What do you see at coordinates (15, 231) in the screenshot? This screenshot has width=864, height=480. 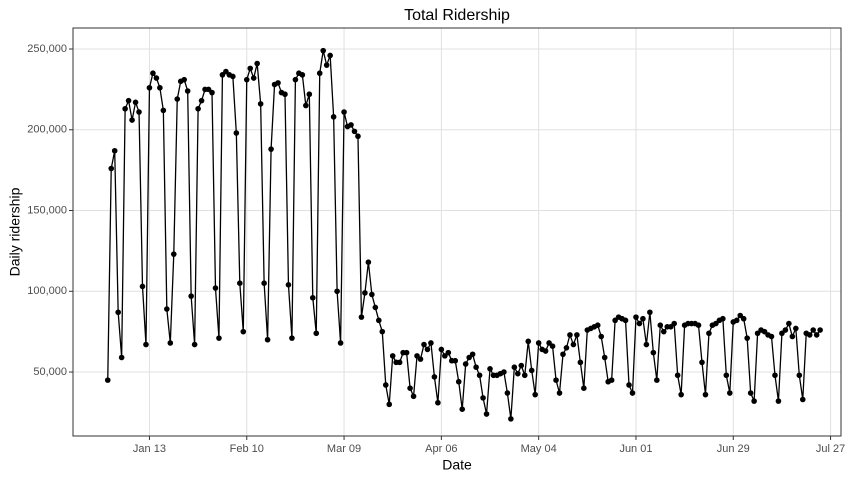 I see `y-axis-label: Daily ridership` at bounding box center [15, 231].